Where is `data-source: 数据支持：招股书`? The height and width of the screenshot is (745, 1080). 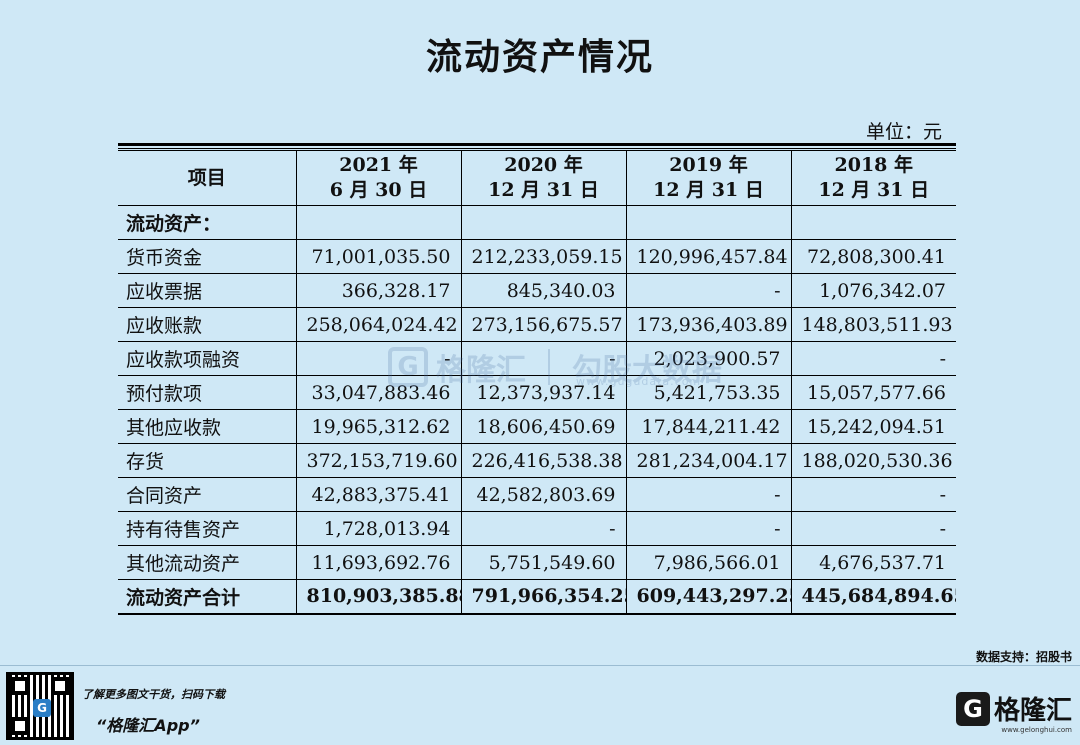
data-source: 数据支持：招股书 is located at coordinates (1023, 657).